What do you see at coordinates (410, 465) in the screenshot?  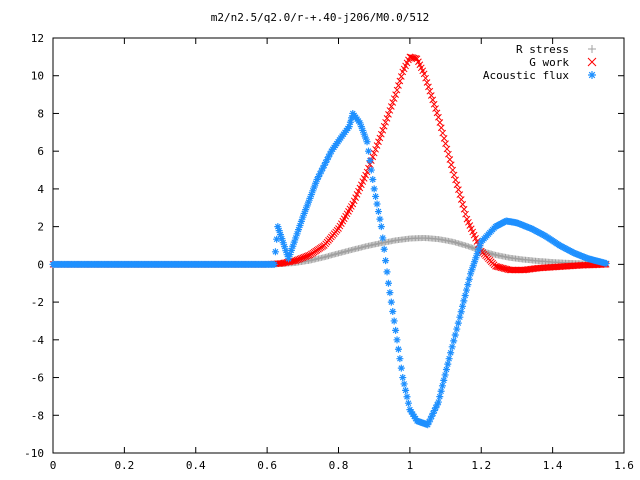 I see `x-tick-label: 1` at bounding box center [410, 465].